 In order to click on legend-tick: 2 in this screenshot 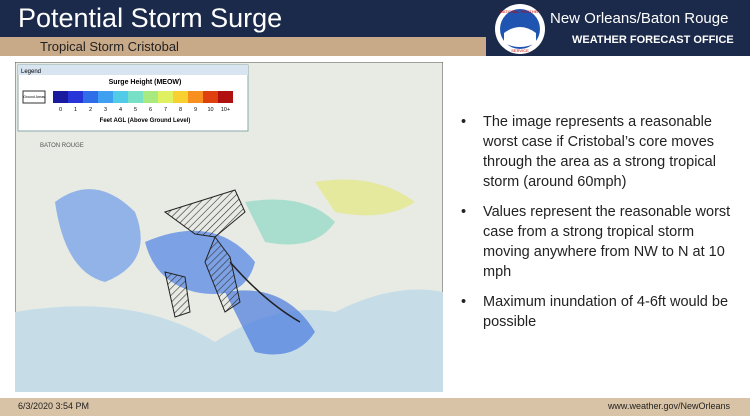, I will do `click(90, 110)`.